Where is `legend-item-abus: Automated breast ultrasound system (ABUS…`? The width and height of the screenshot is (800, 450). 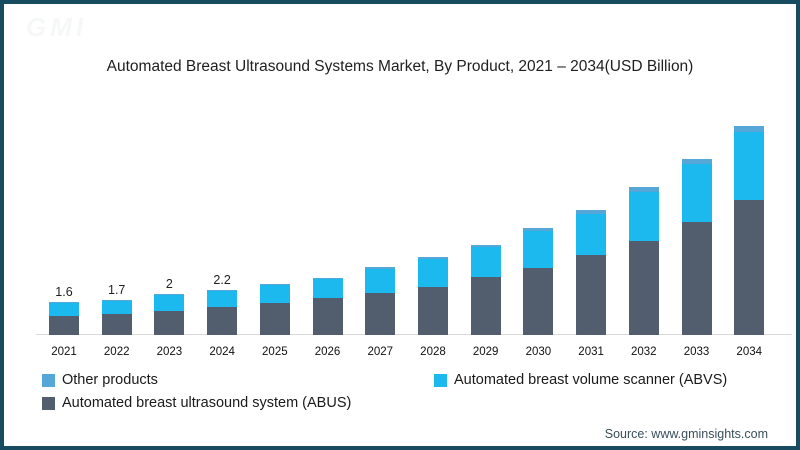 legend-item-abus: Automated breast ultrasound system (ABUS… is located at coordinates (196, 403).